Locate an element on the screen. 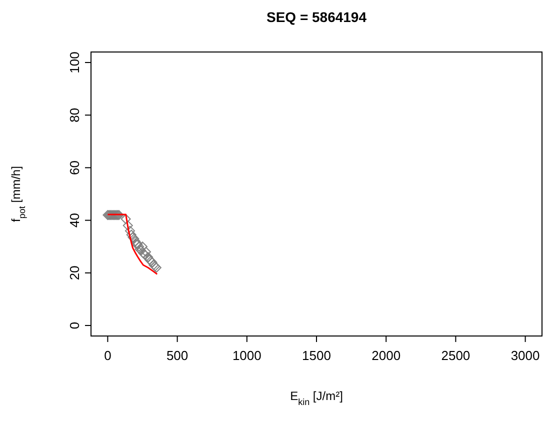 The height and width of the screenshot is (421, 545). y-tick-label: 60 is located at coordinates (74, 167).